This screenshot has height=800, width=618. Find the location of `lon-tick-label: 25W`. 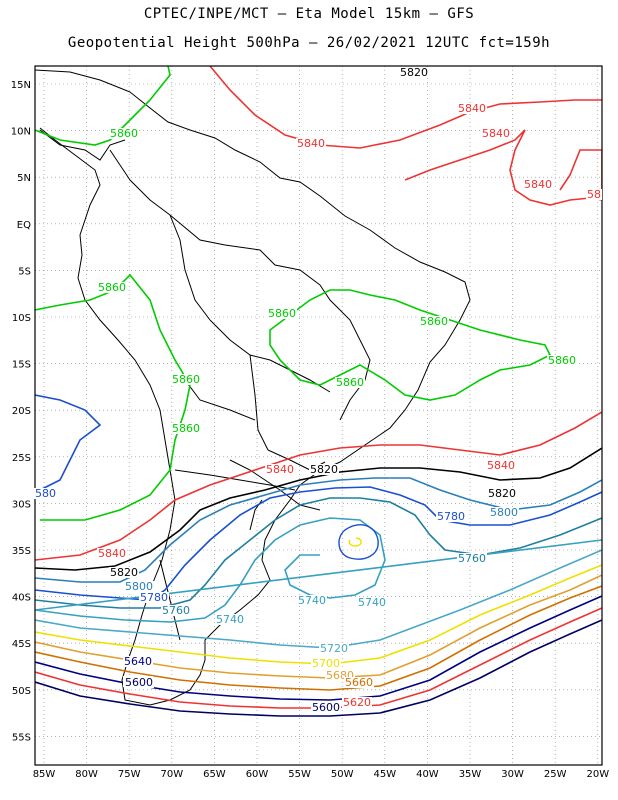

lon-tick-label: 25W is located at coordinates (555, 774).